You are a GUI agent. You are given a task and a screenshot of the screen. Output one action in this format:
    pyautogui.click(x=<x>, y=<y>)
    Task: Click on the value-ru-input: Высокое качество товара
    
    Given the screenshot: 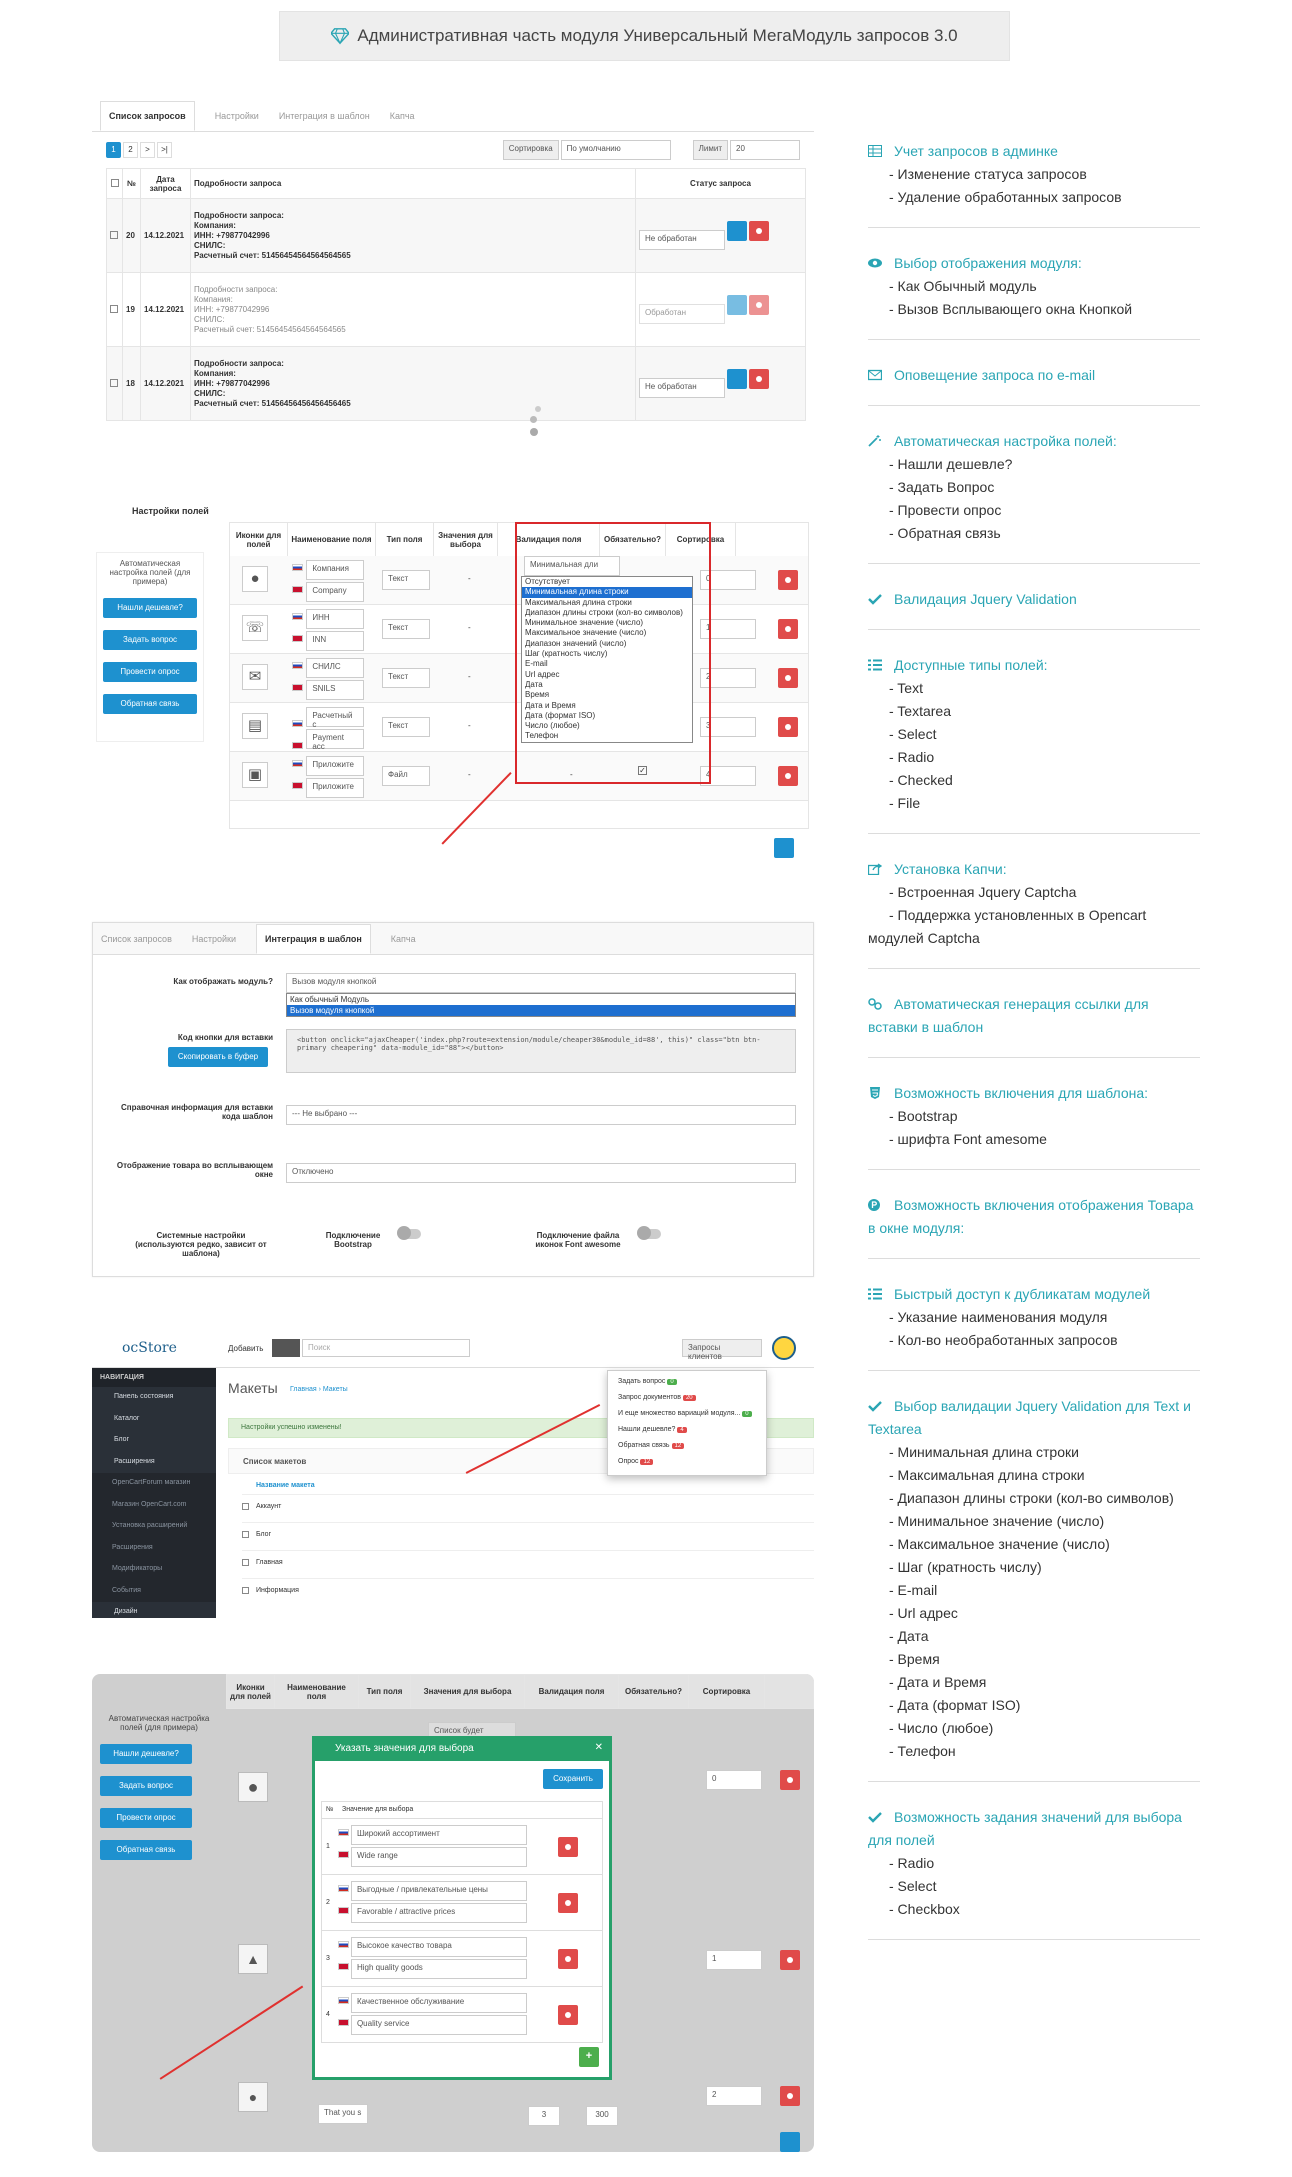 What is the action you would take?
    pyautogui.click(x=438, y=1947)
    